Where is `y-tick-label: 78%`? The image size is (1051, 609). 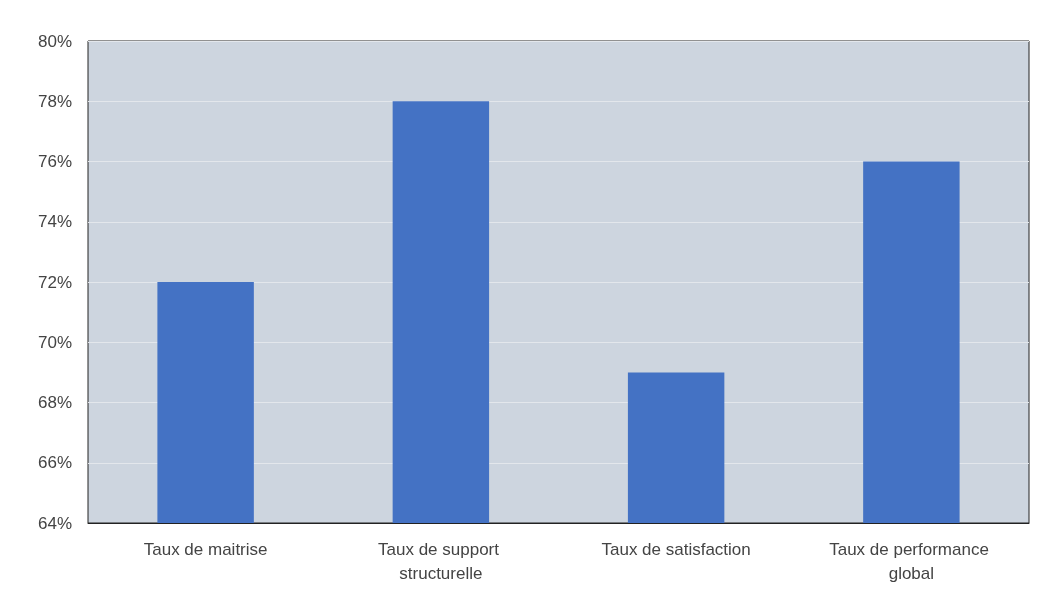 y-tick-label: 78% is located at coordinates (54, 101).